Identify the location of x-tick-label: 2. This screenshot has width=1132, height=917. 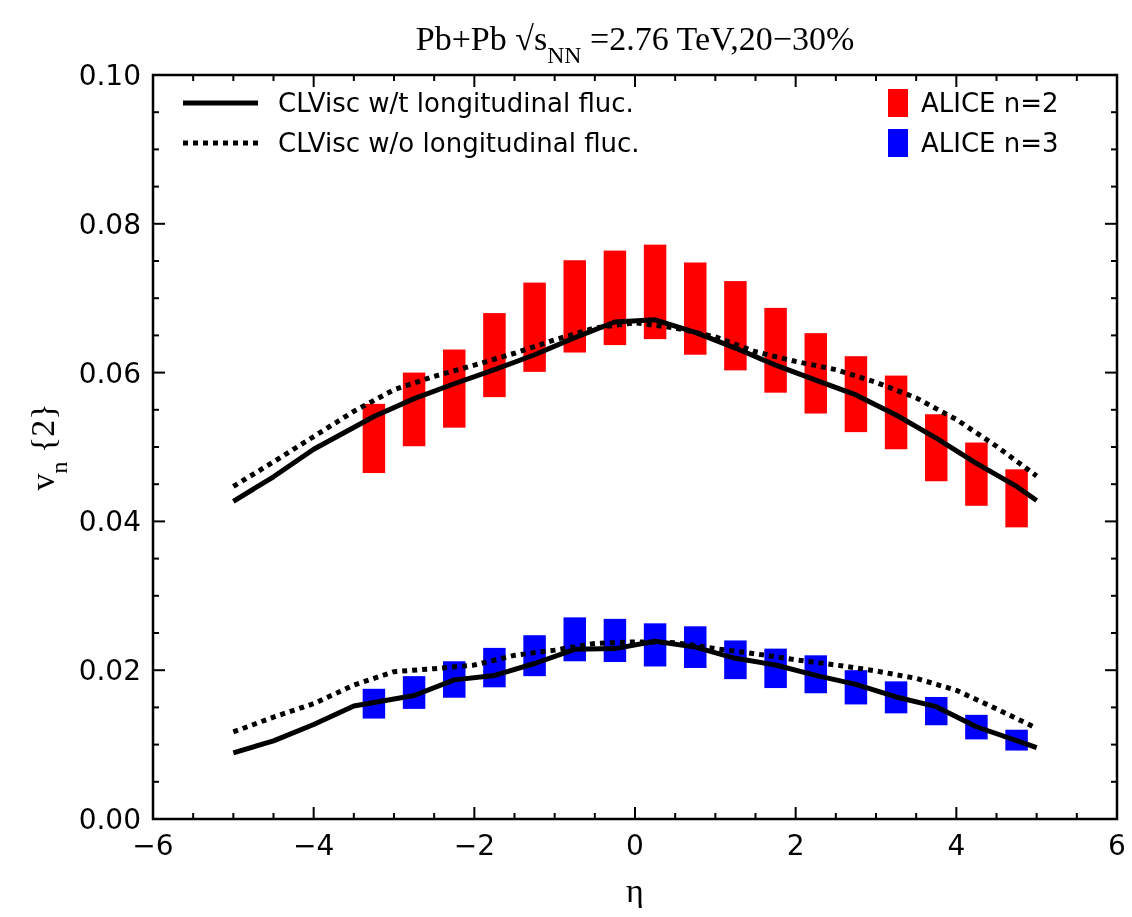
(795, 845).